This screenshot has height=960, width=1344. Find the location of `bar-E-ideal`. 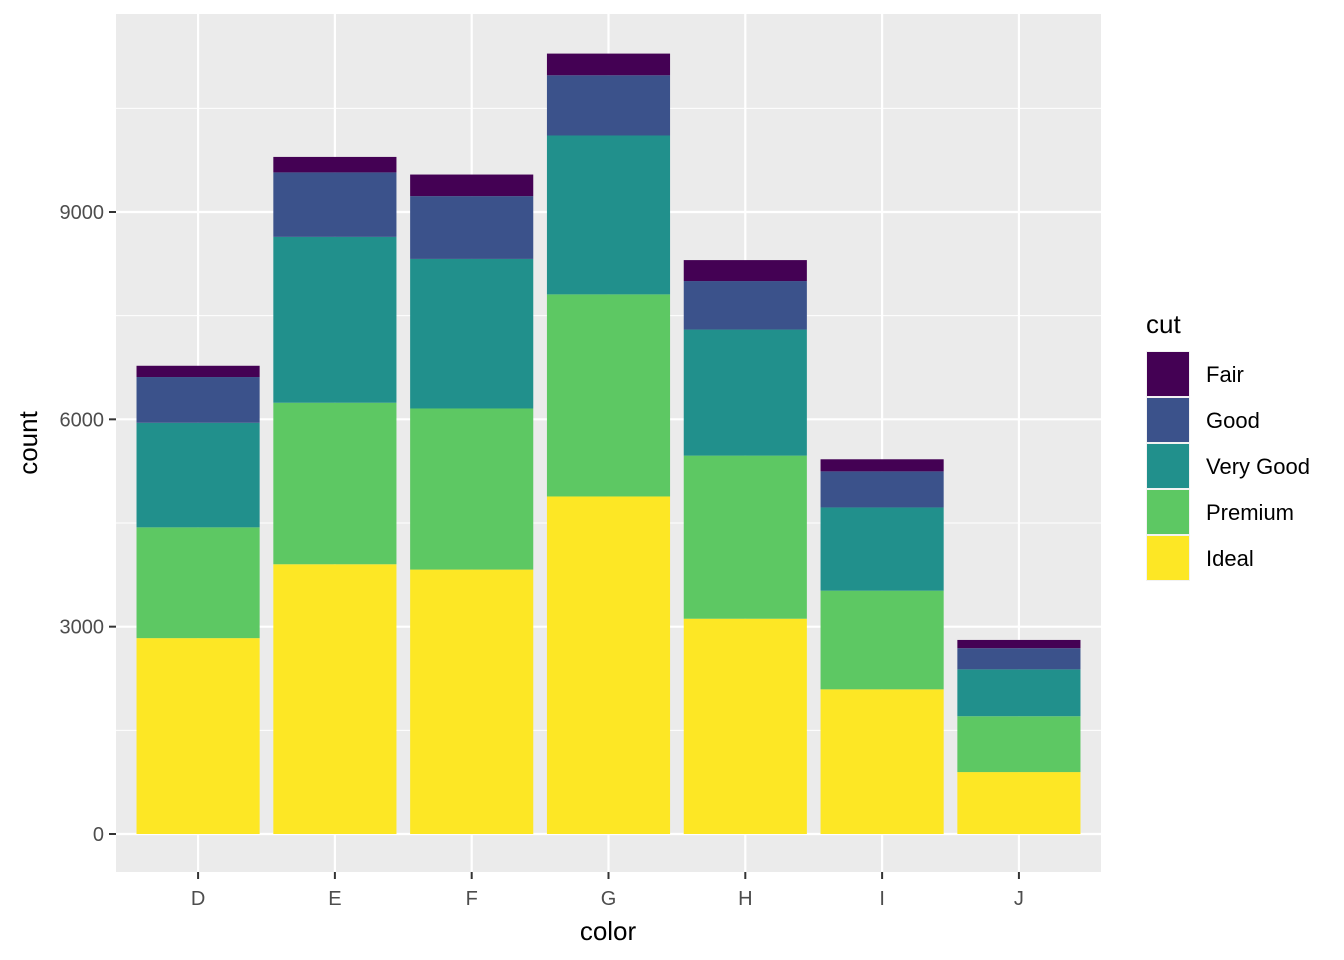

bar-E-ideal is located at coordinates (335, 699).